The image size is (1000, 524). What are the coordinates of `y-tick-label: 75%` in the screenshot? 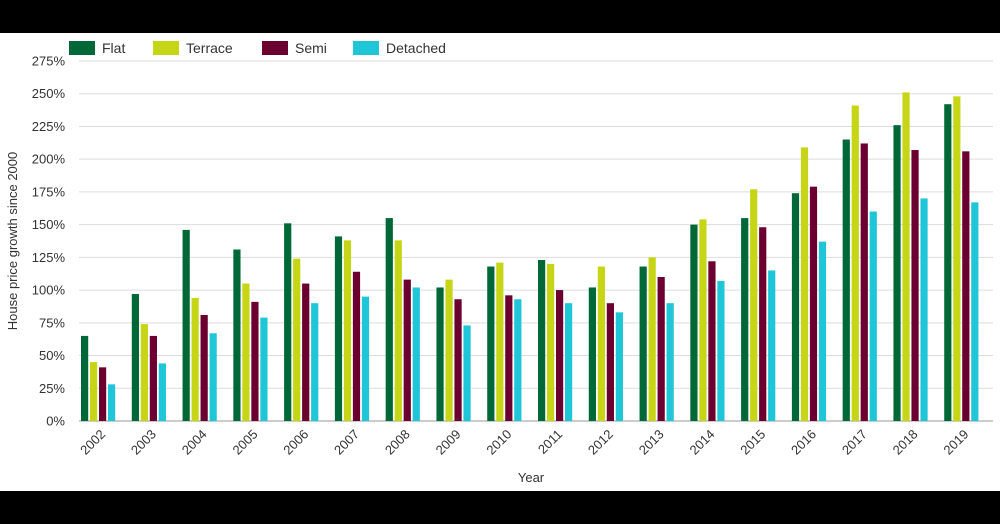 It's located at (52, 322).